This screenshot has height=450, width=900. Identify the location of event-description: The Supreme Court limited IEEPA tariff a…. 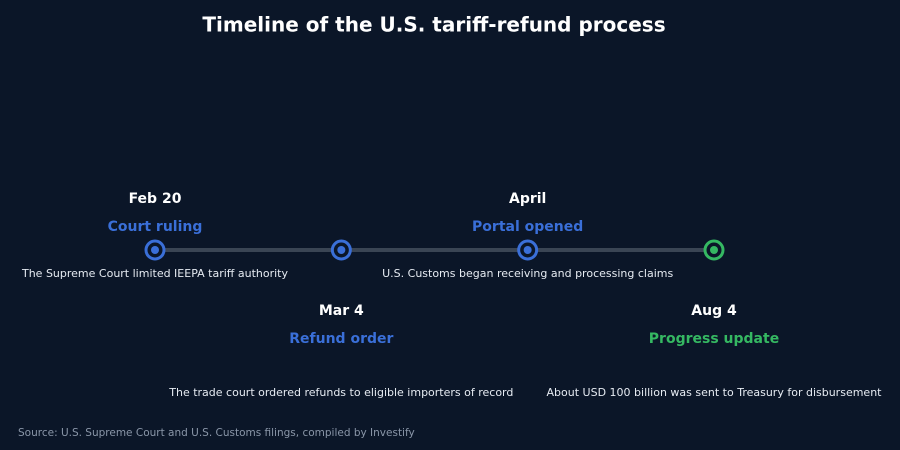
(154, 273).